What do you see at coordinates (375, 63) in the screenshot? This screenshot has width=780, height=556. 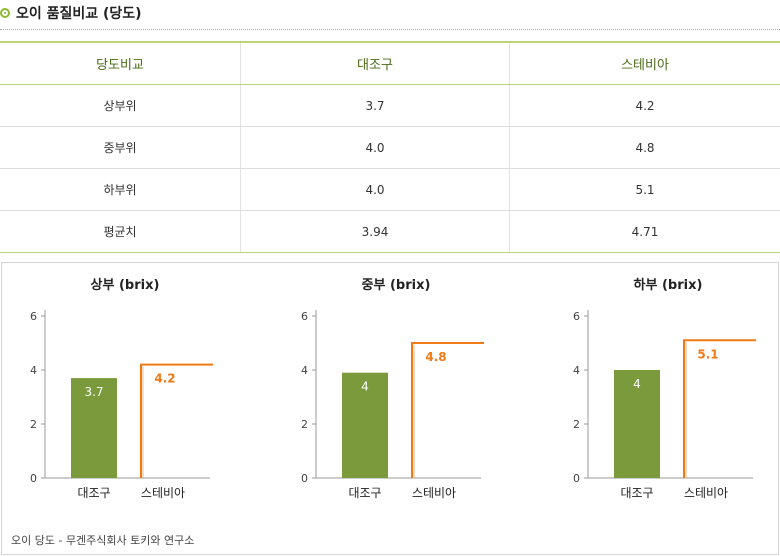 I see `table-header-cell: 대조구` at bounding box center [375, 63].